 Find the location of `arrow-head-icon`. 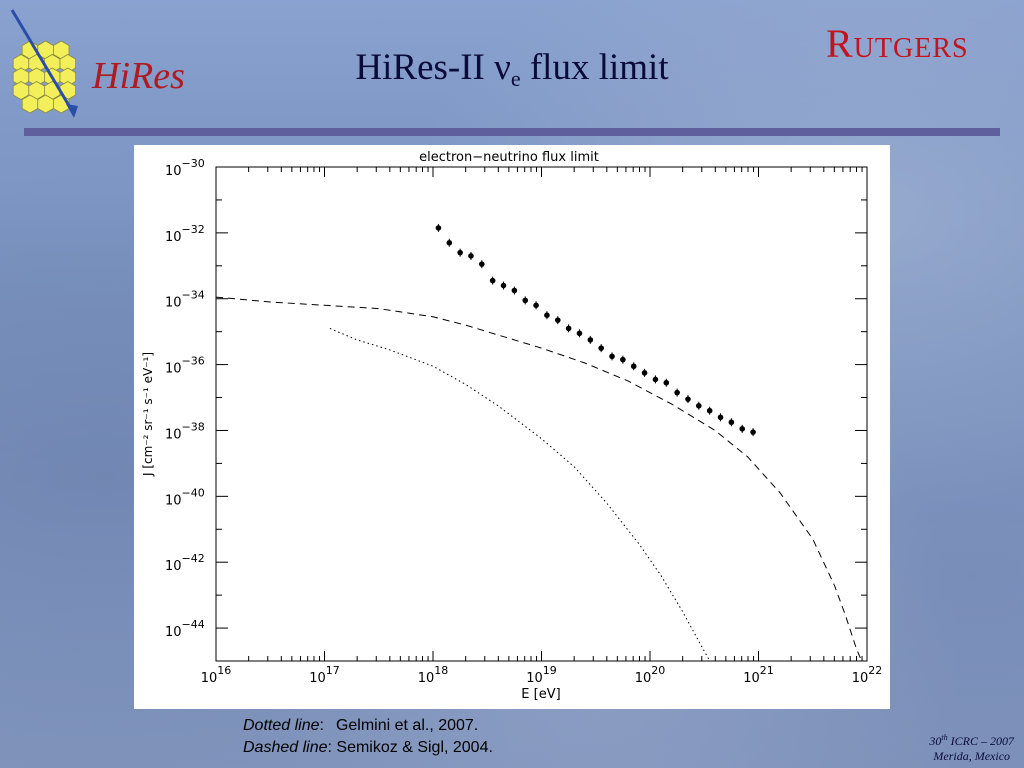

arrow-head-icon is located at coordinates (72, 111).